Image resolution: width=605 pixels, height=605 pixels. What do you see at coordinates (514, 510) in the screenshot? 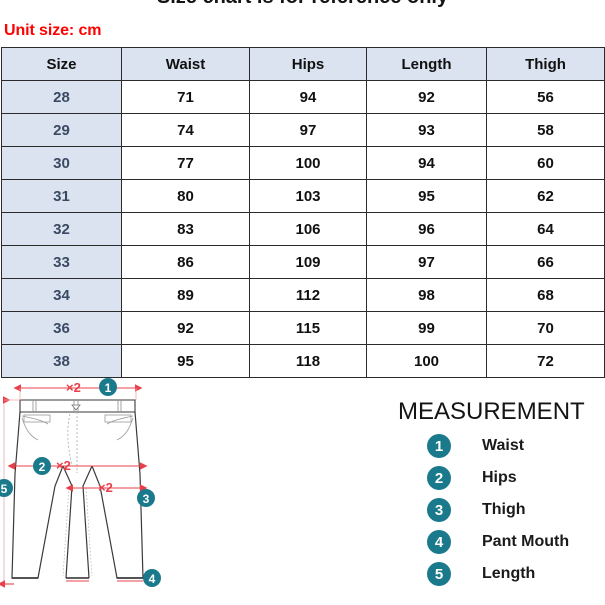
I see `legend-item-thigh: 3 Thigh` at bounding box center [514, 510].